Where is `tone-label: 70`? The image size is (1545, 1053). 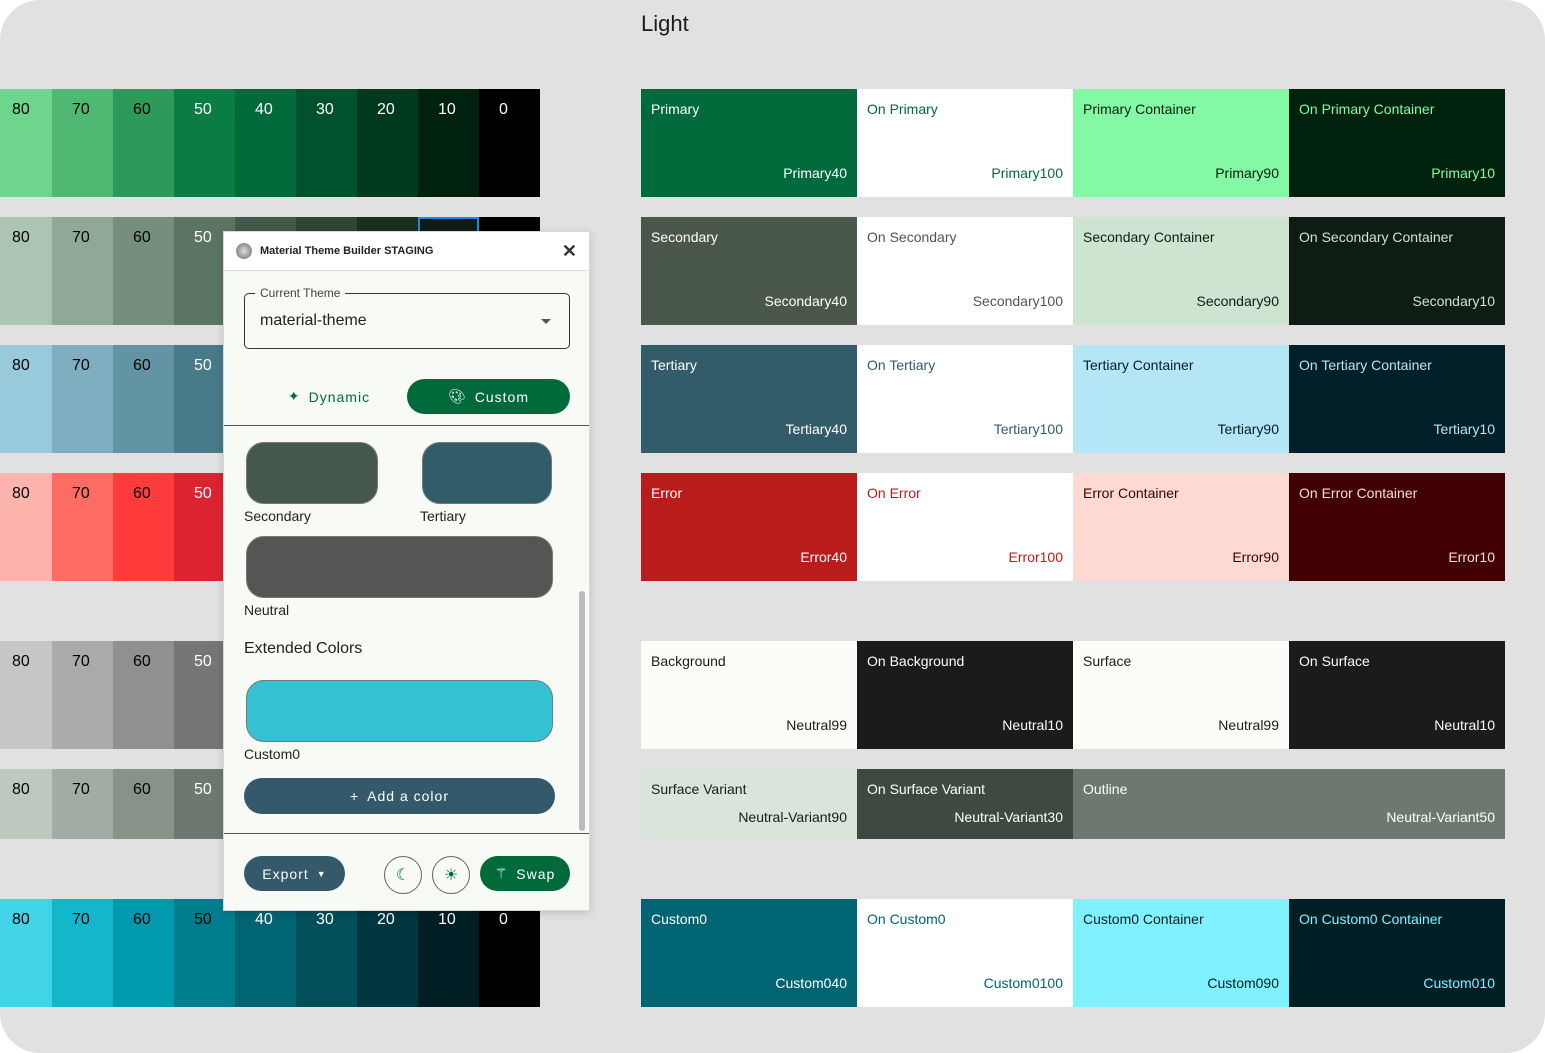
tone-label: 70 is located at coordinates (81, 109).